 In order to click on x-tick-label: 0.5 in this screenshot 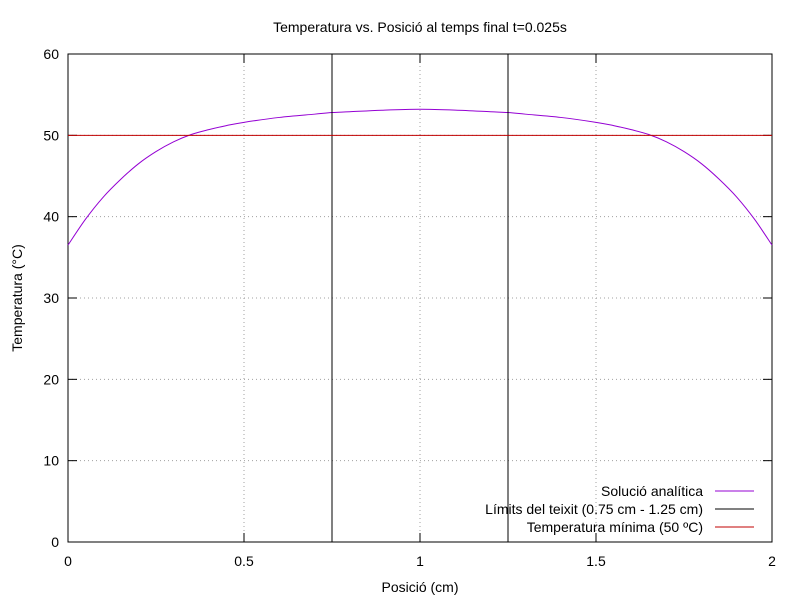, I will do `click(244, 561)`.